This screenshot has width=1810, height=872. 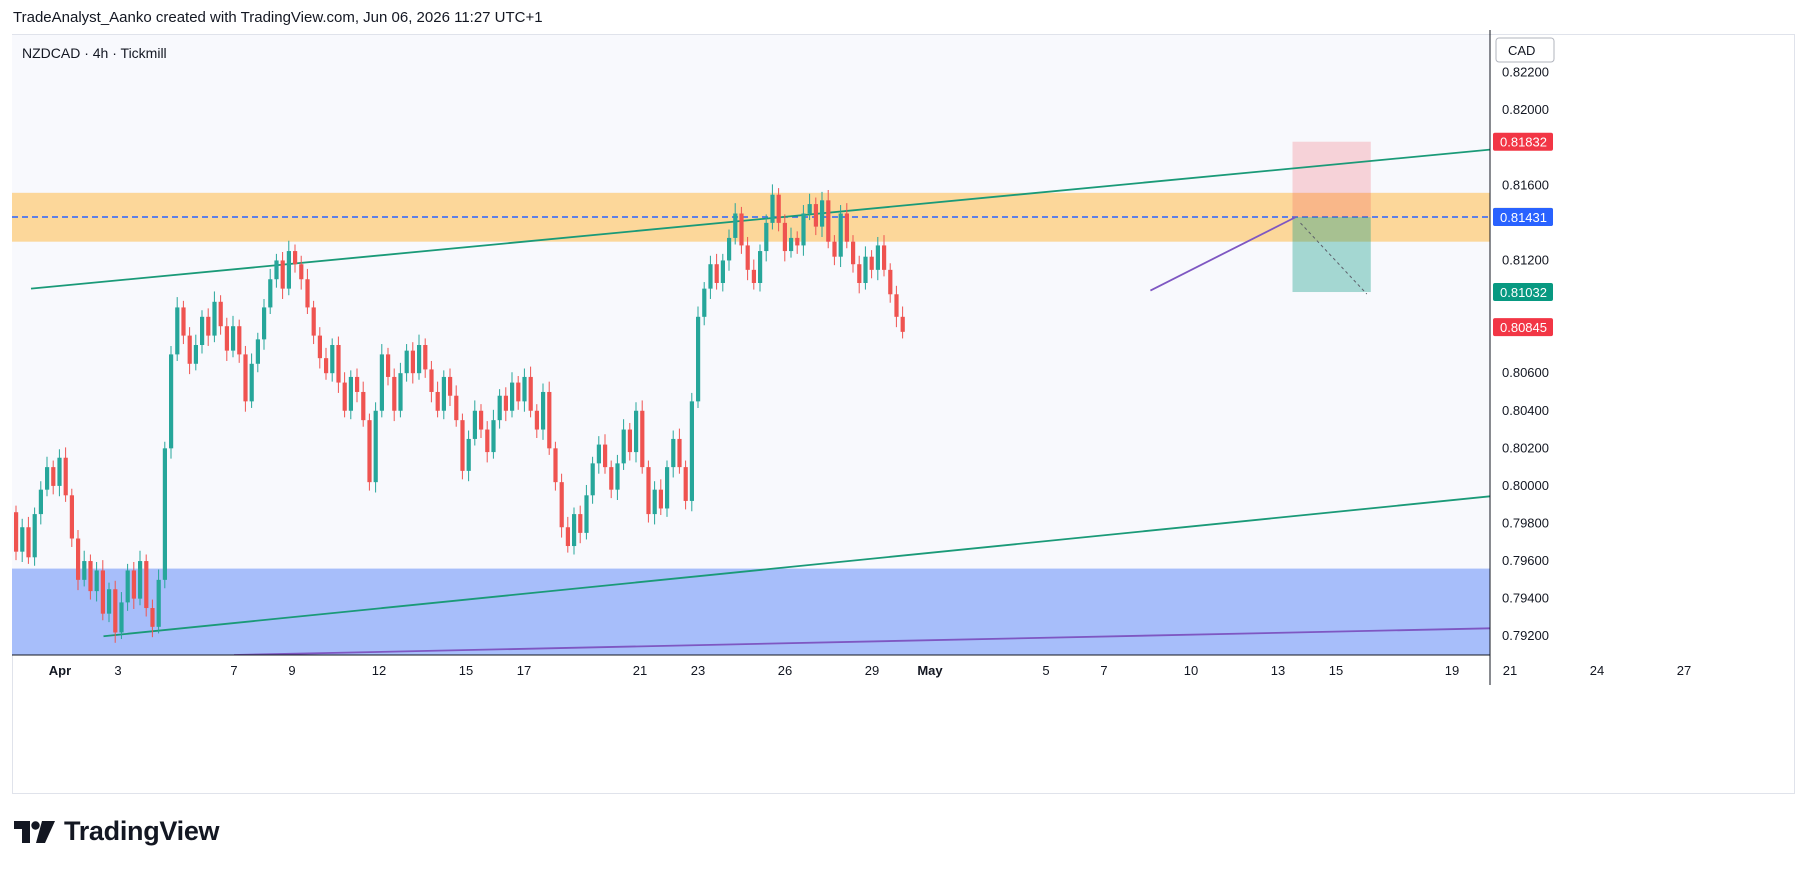 What do you see at coordinates (34, 831) in the screenshot?
I see `tradingview-logo-icon` at bounding box center [34, 831].